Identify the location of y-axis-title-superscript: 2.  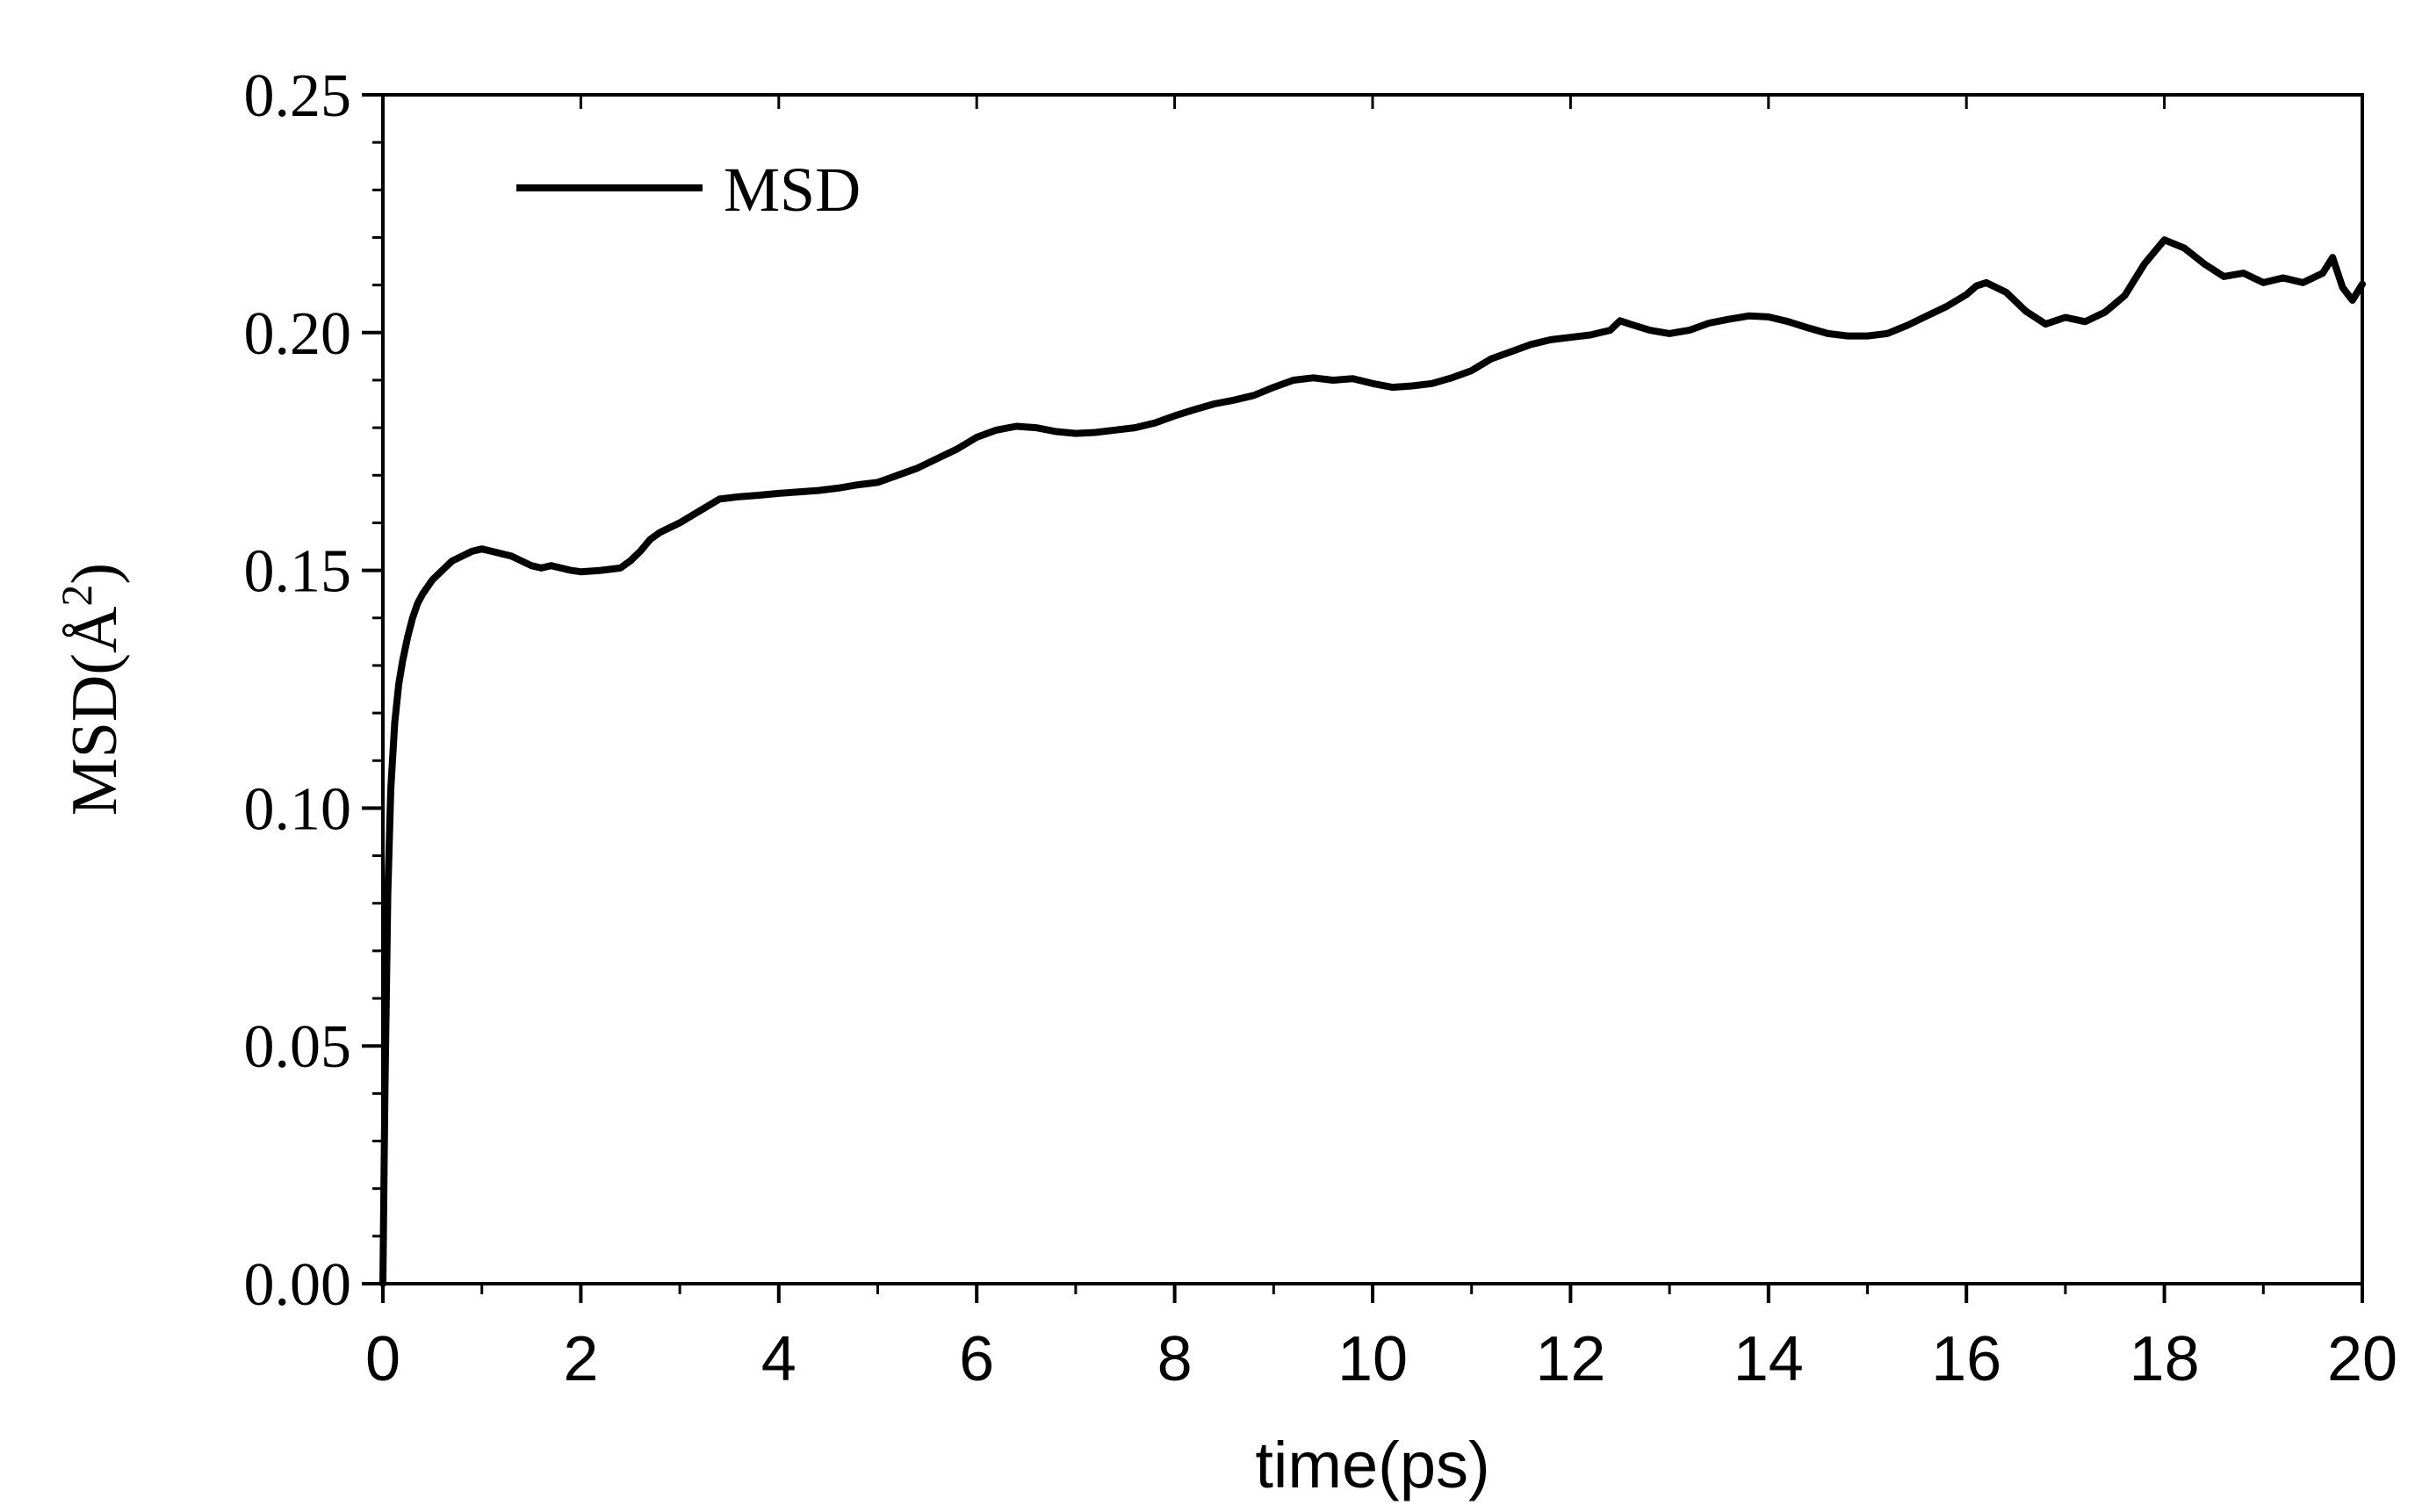
(76, 596).